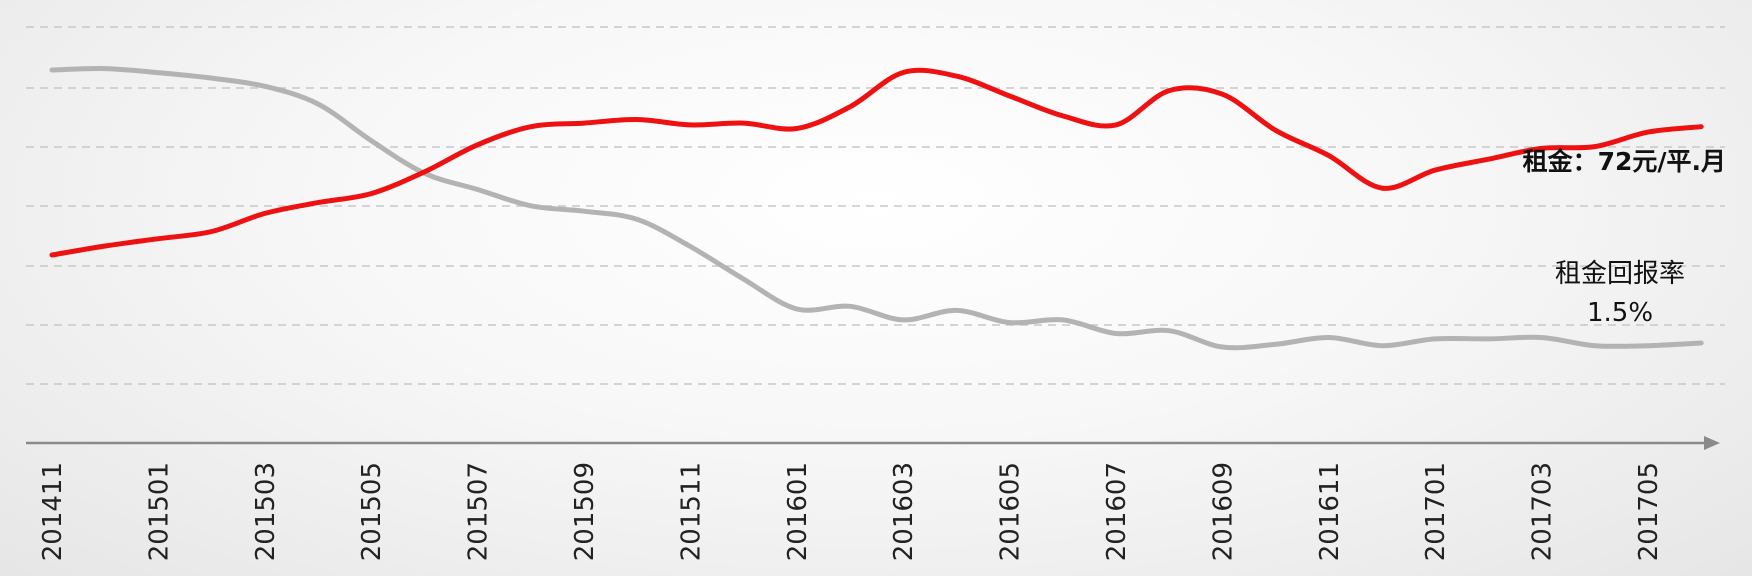 Image resolution: width=1752 pixels, height=576 pixels. I want to click on x-tick-label-201701: 201701, so click(1436, 511).